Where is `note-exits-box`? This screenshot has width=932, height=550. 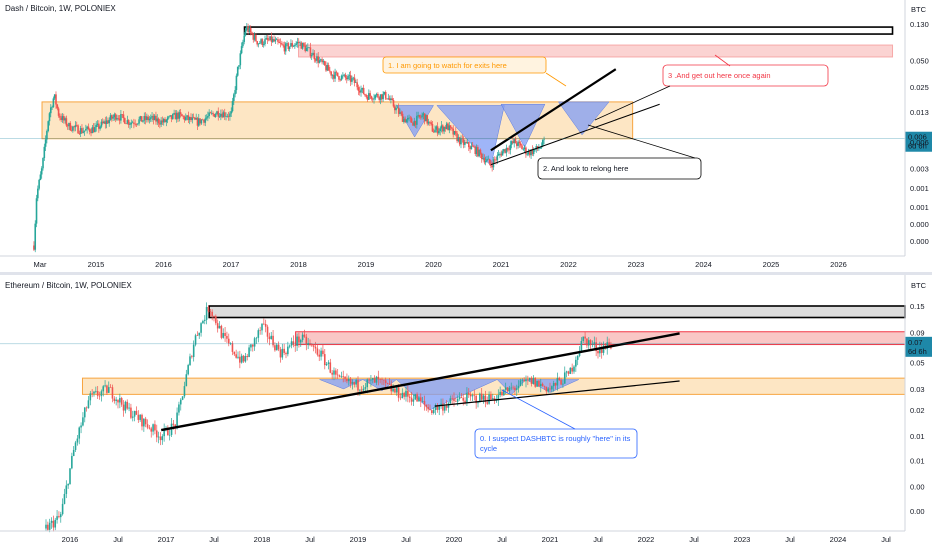 note-exits-box is located at coordinates (464, 65).